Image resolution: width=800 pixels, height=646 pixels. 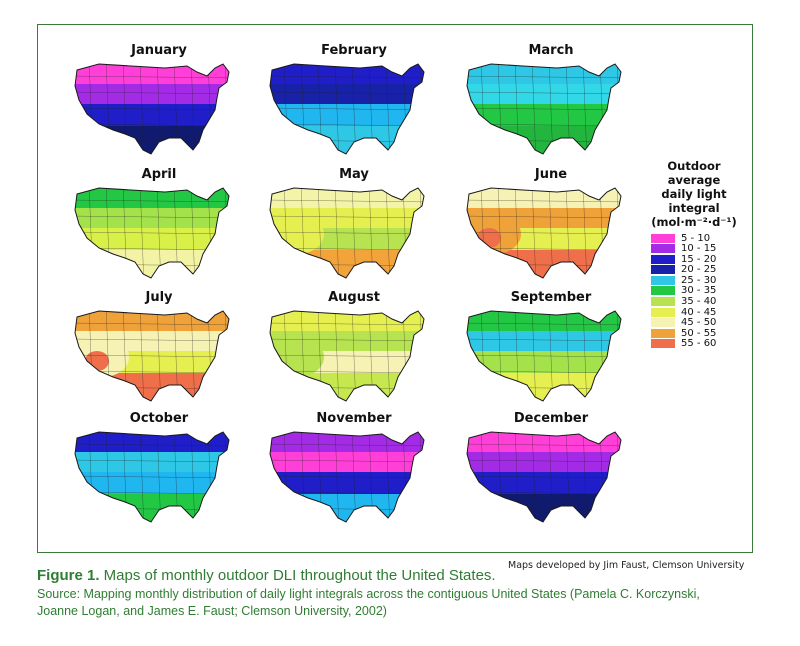 I want to click on month-panel-august: August, so click(x=354, y=351).